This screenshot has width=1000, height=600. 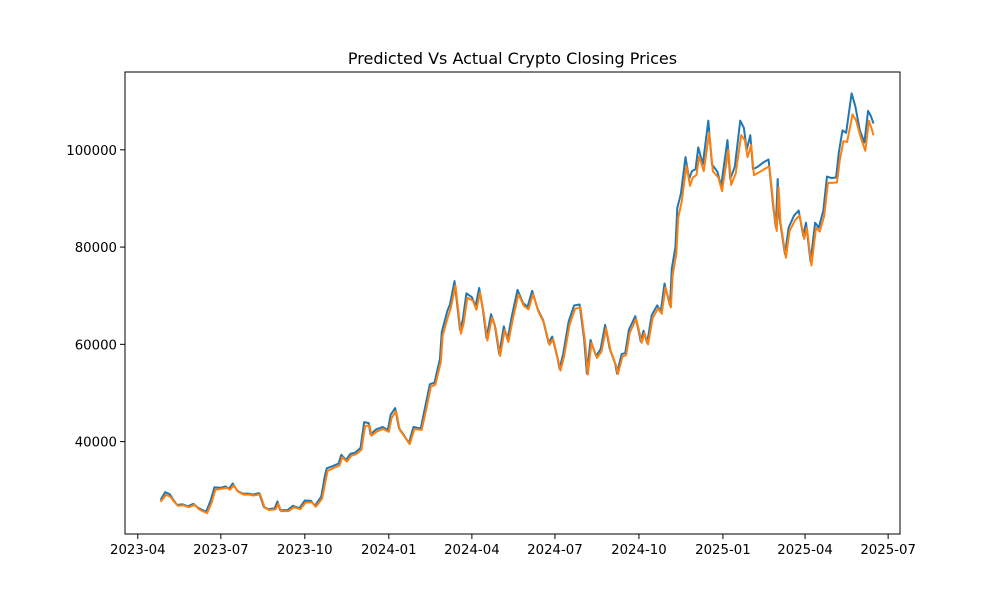 I want to click on x-tick-label: 2023-10, so click(x=305, y=550).